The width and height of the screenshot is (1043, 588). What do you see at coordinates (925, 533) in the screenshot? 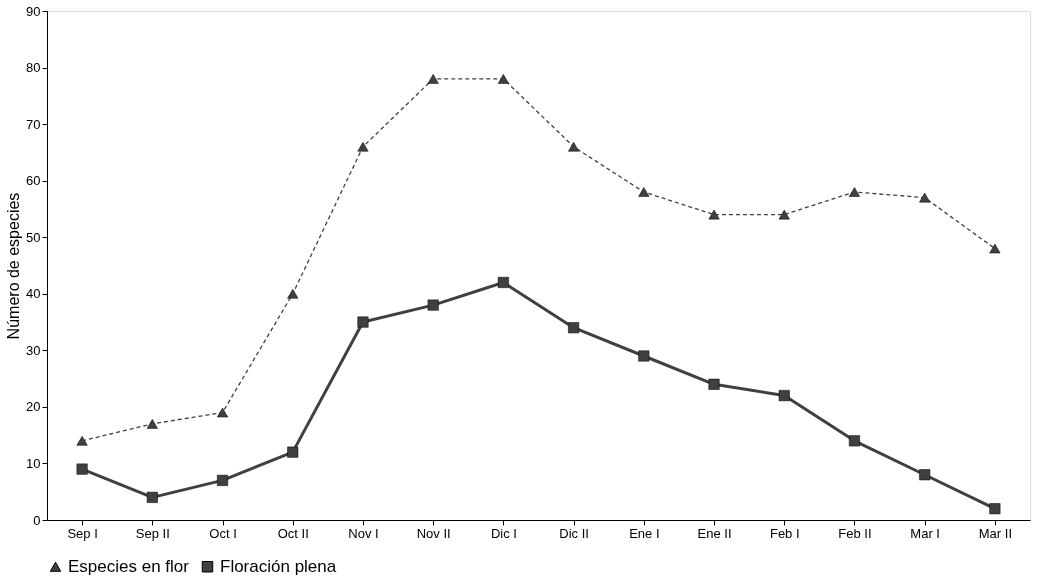
I see `x-tick-label: Mar I` at bounding box center [925, 533].